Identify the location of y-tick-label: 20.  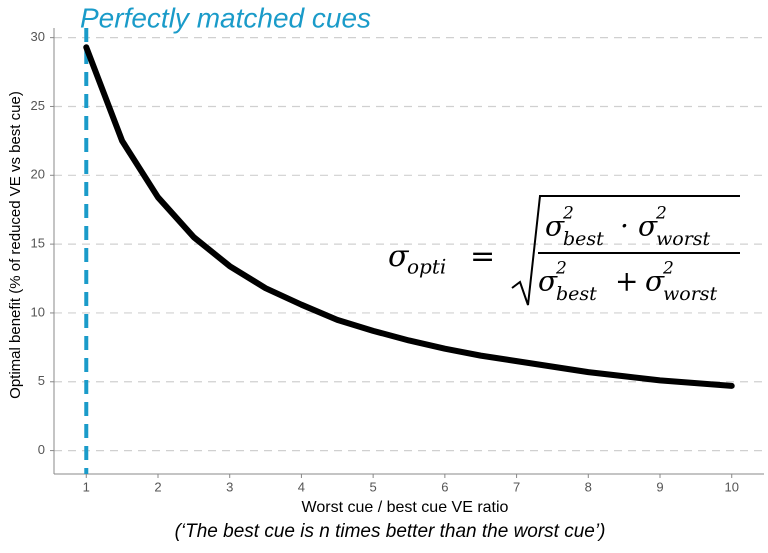
(38, 174).